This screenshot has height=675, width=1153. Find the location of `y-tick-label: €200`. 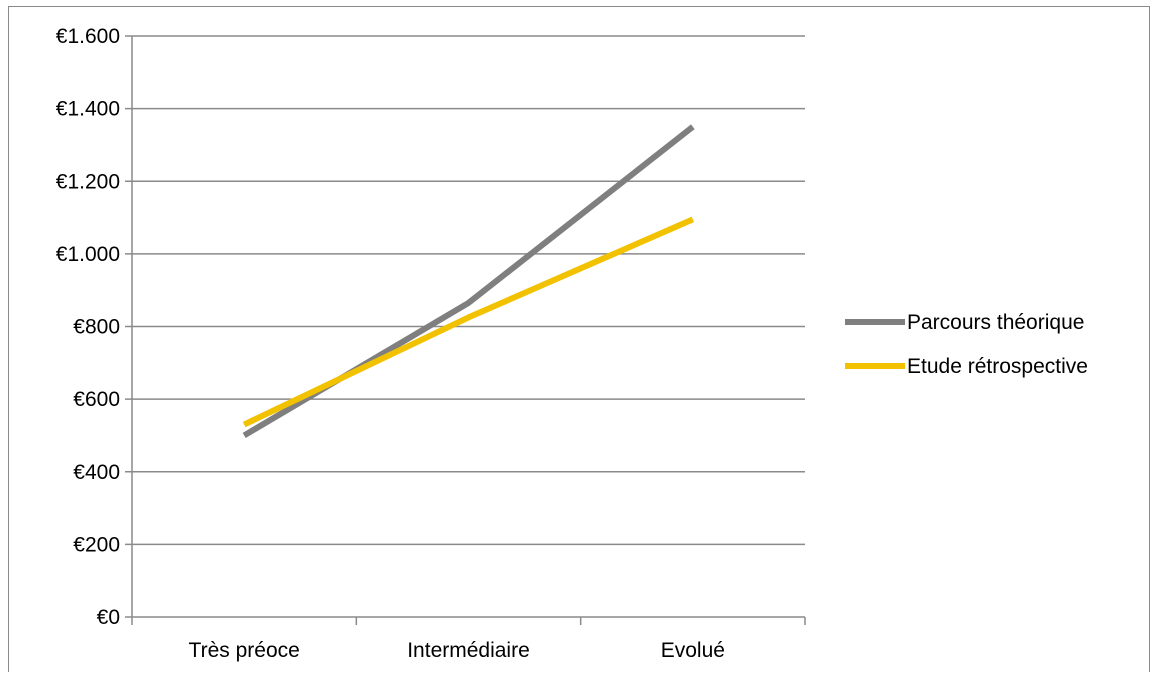

y-tick-label: €200 is located at coordinates (96, 544).